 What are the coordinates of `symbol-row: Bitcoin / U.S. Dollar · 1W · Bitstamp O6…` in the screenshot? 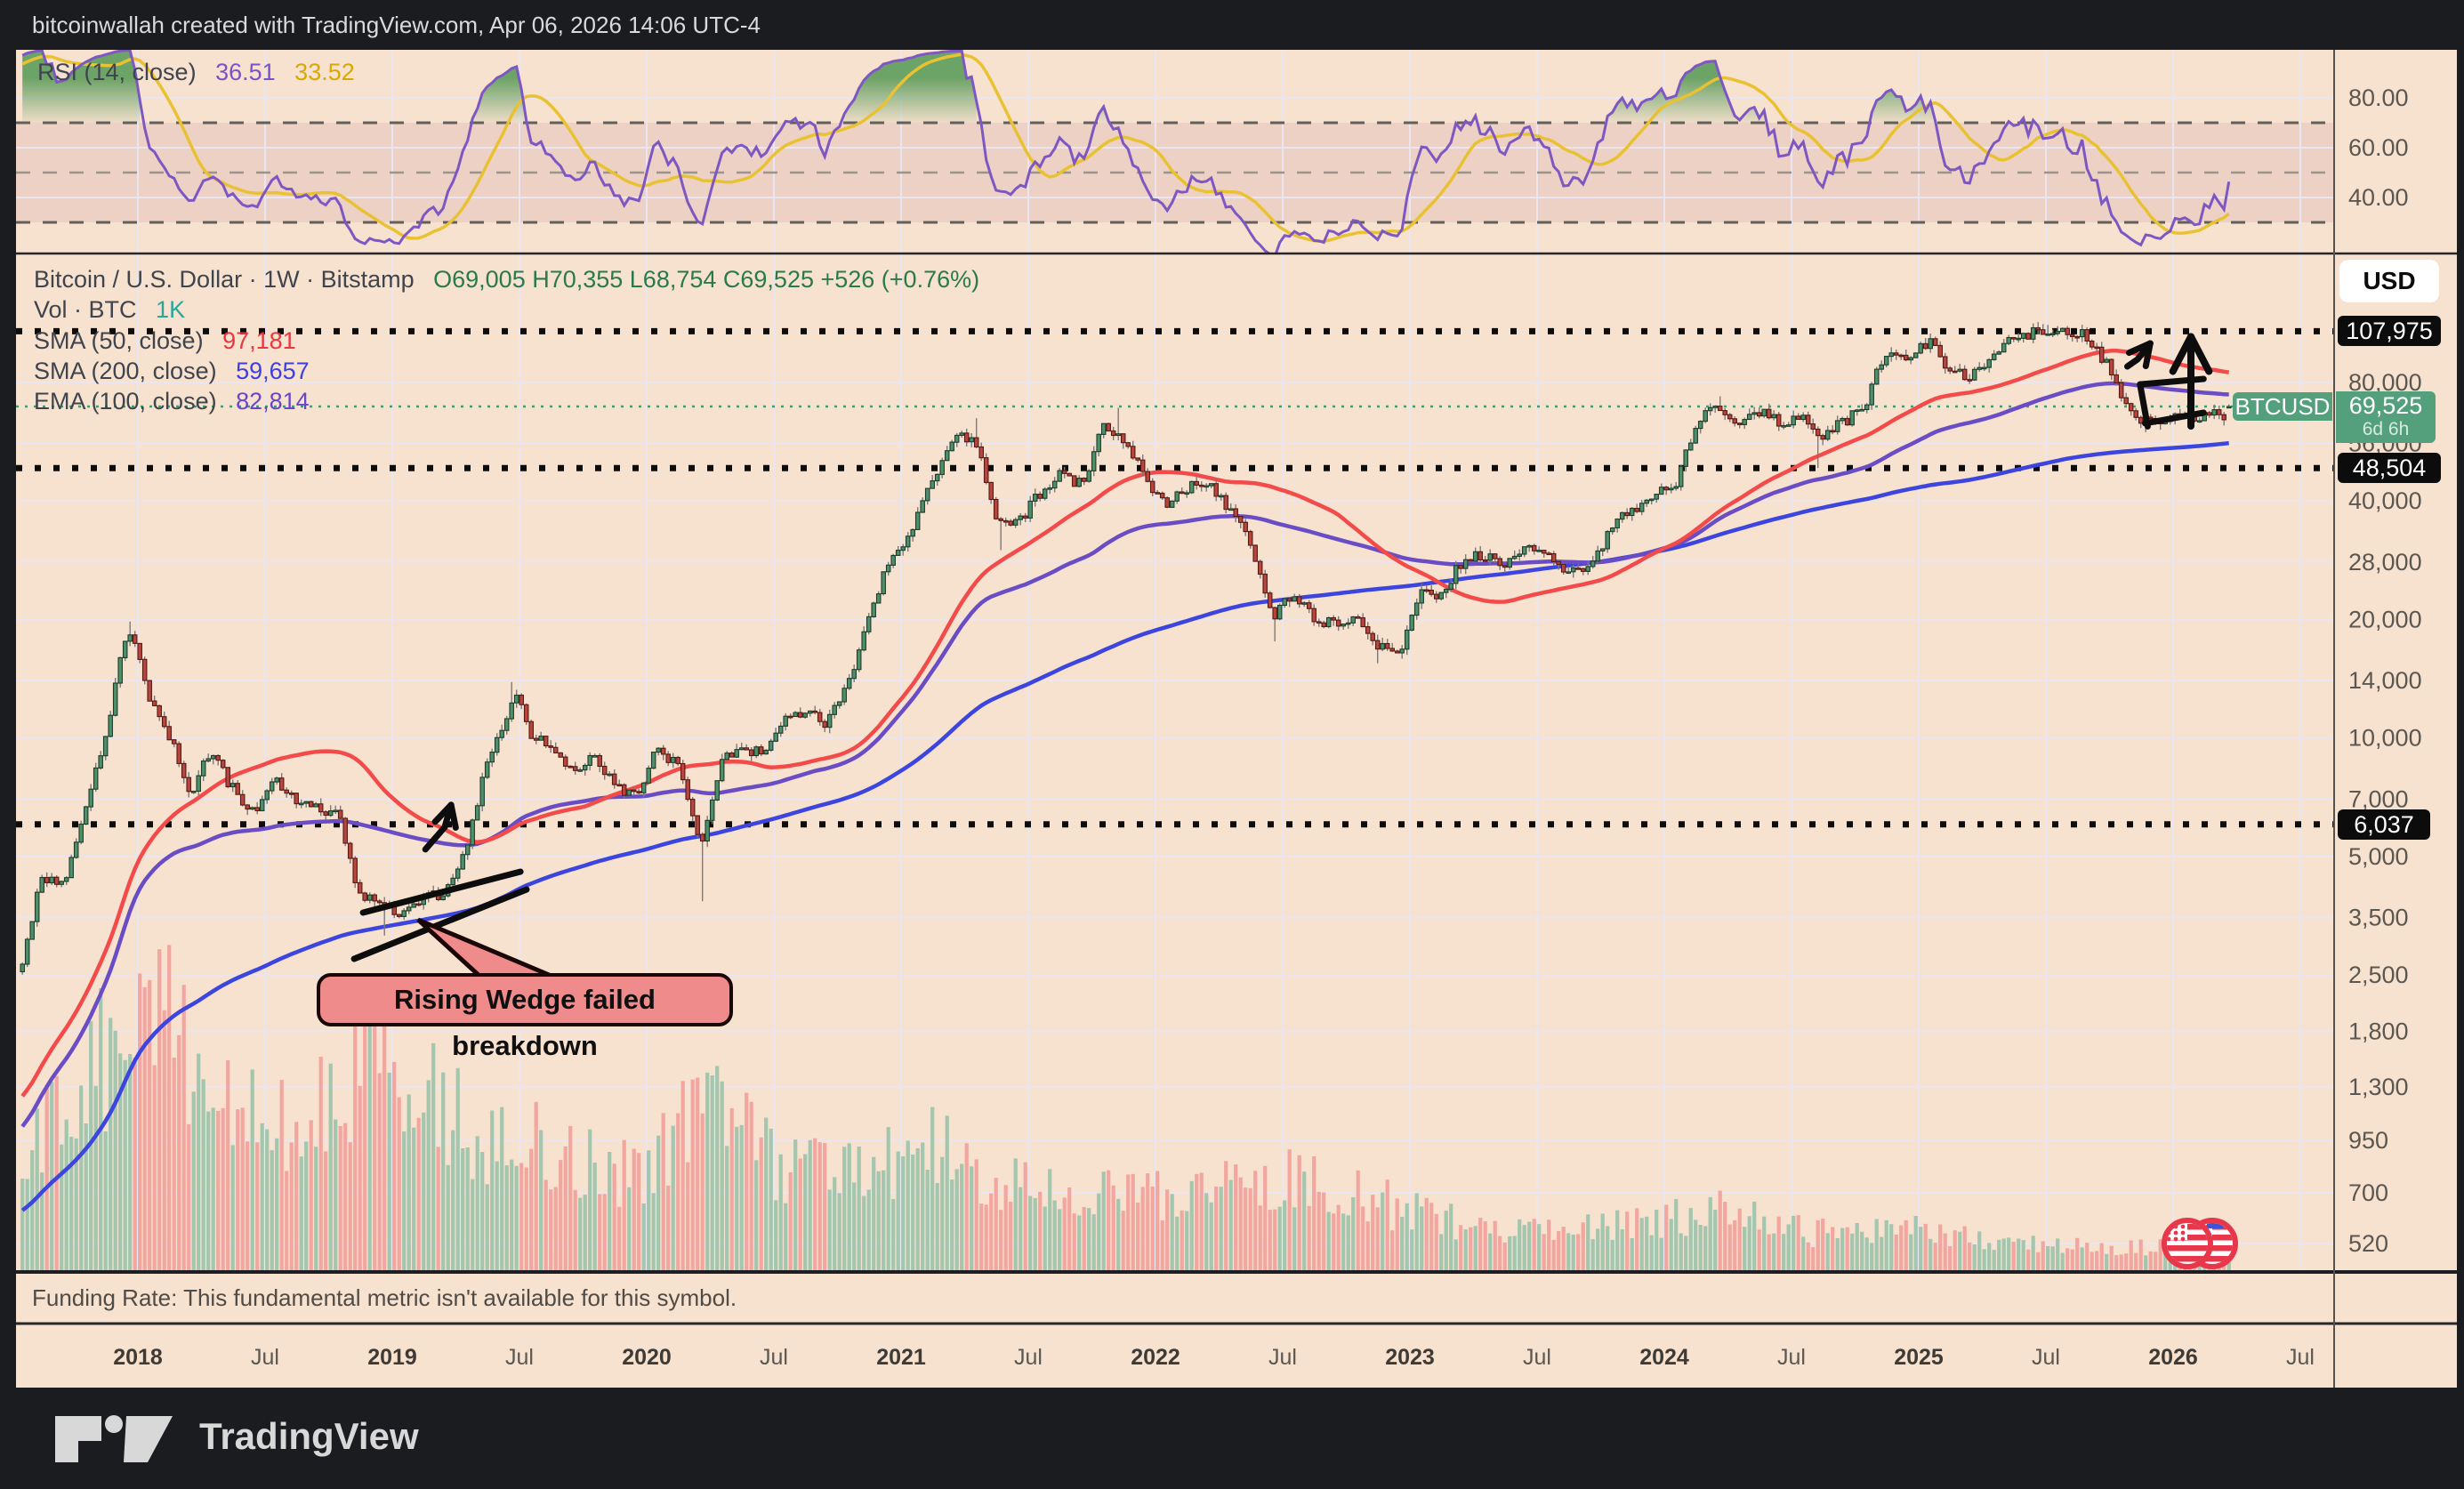 It's located at (507, 279).